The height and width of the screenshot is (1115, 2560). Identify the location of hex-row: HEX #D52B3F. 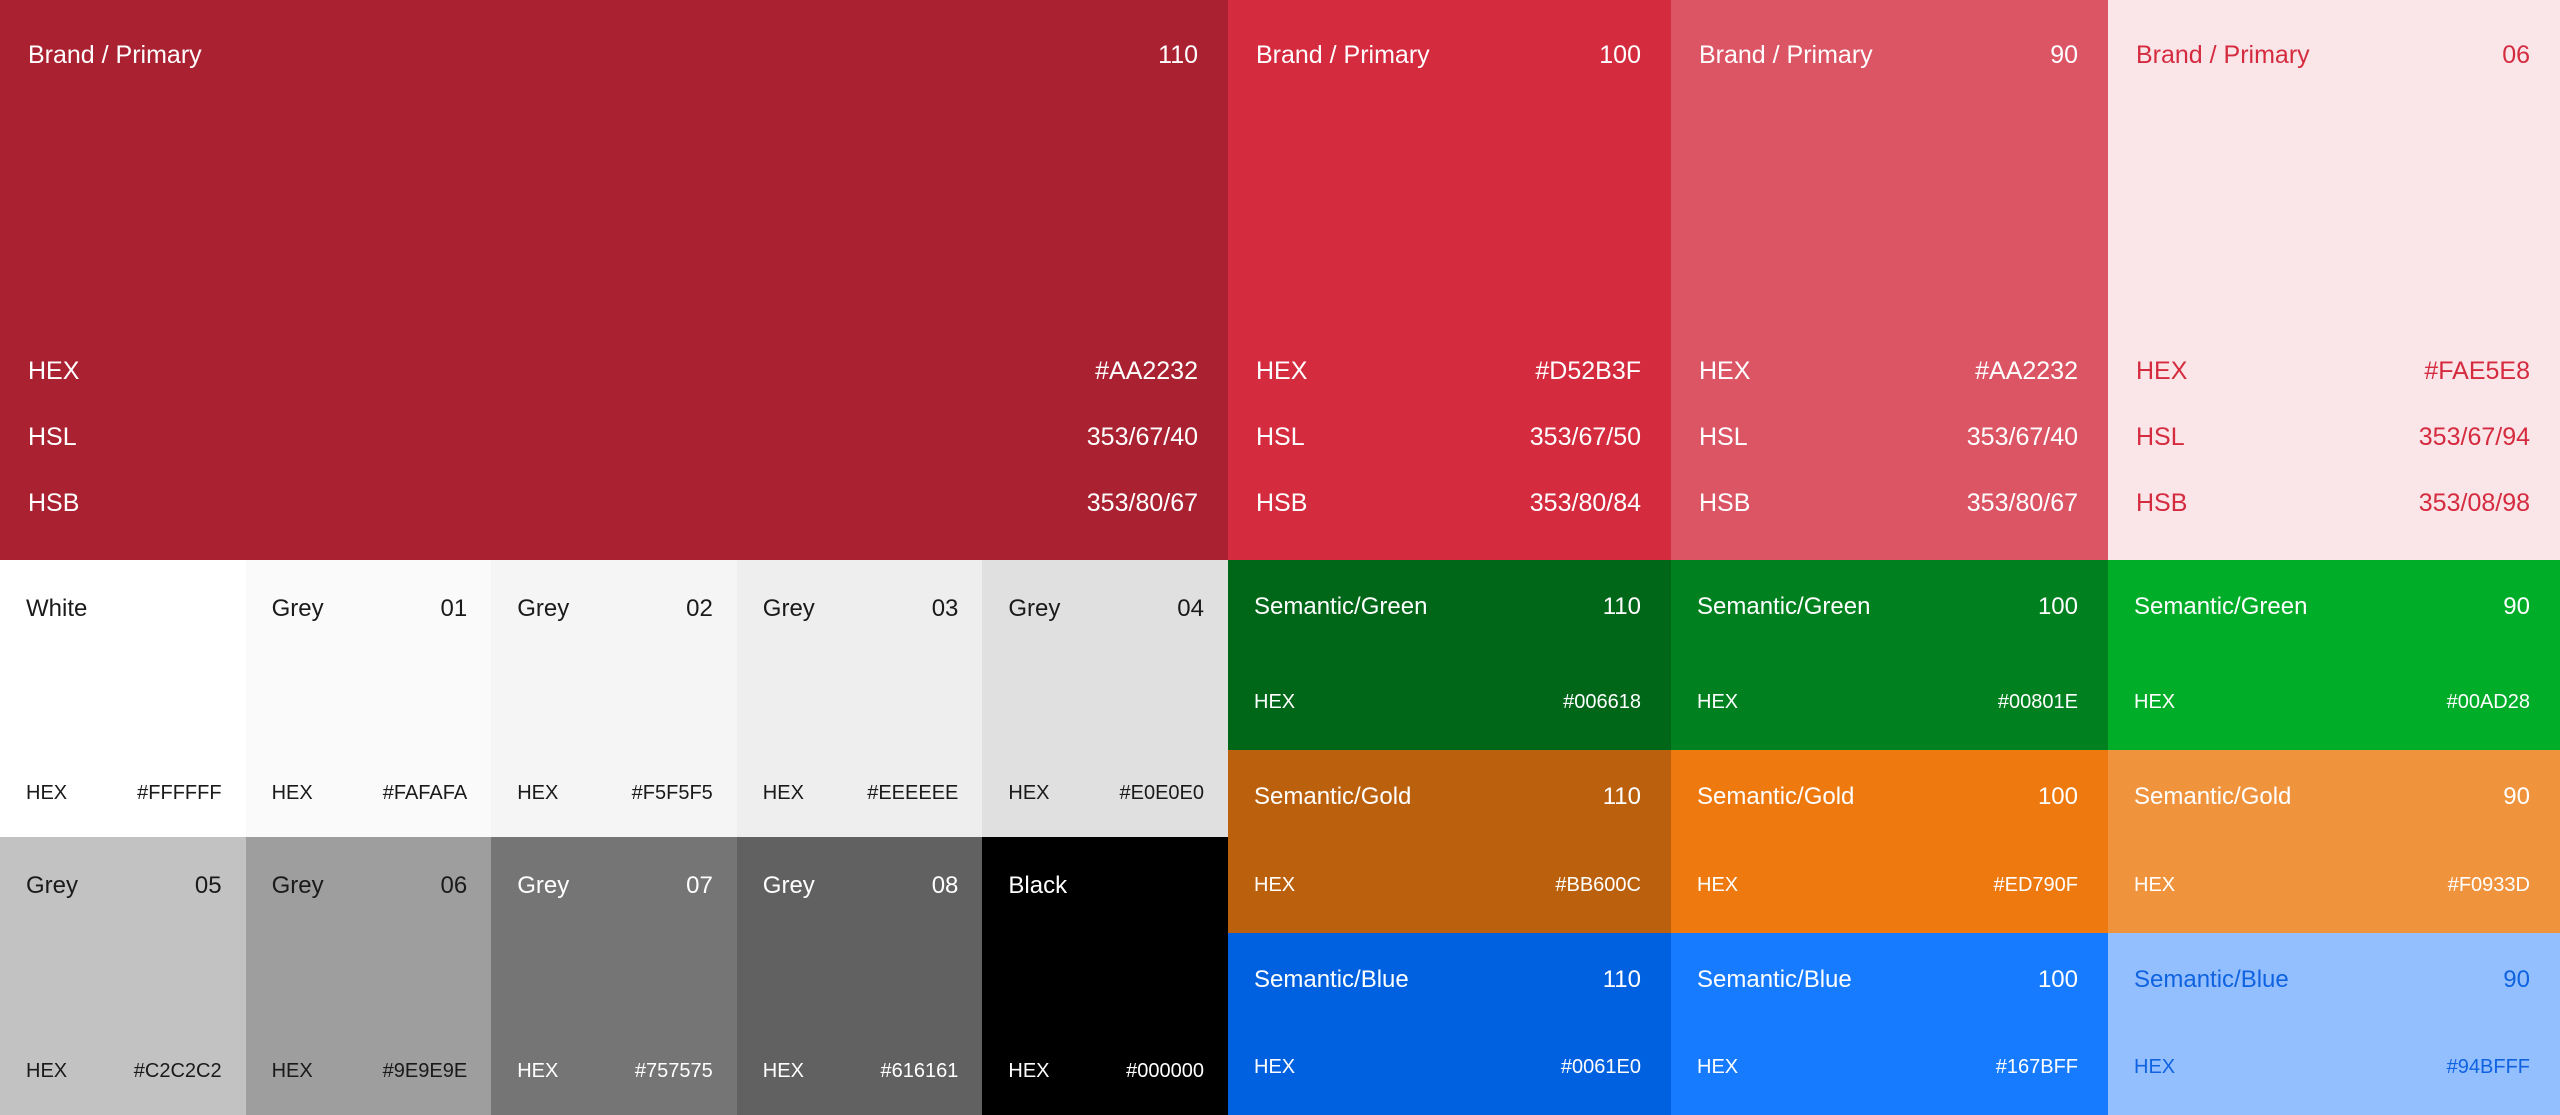
(1448, 371).